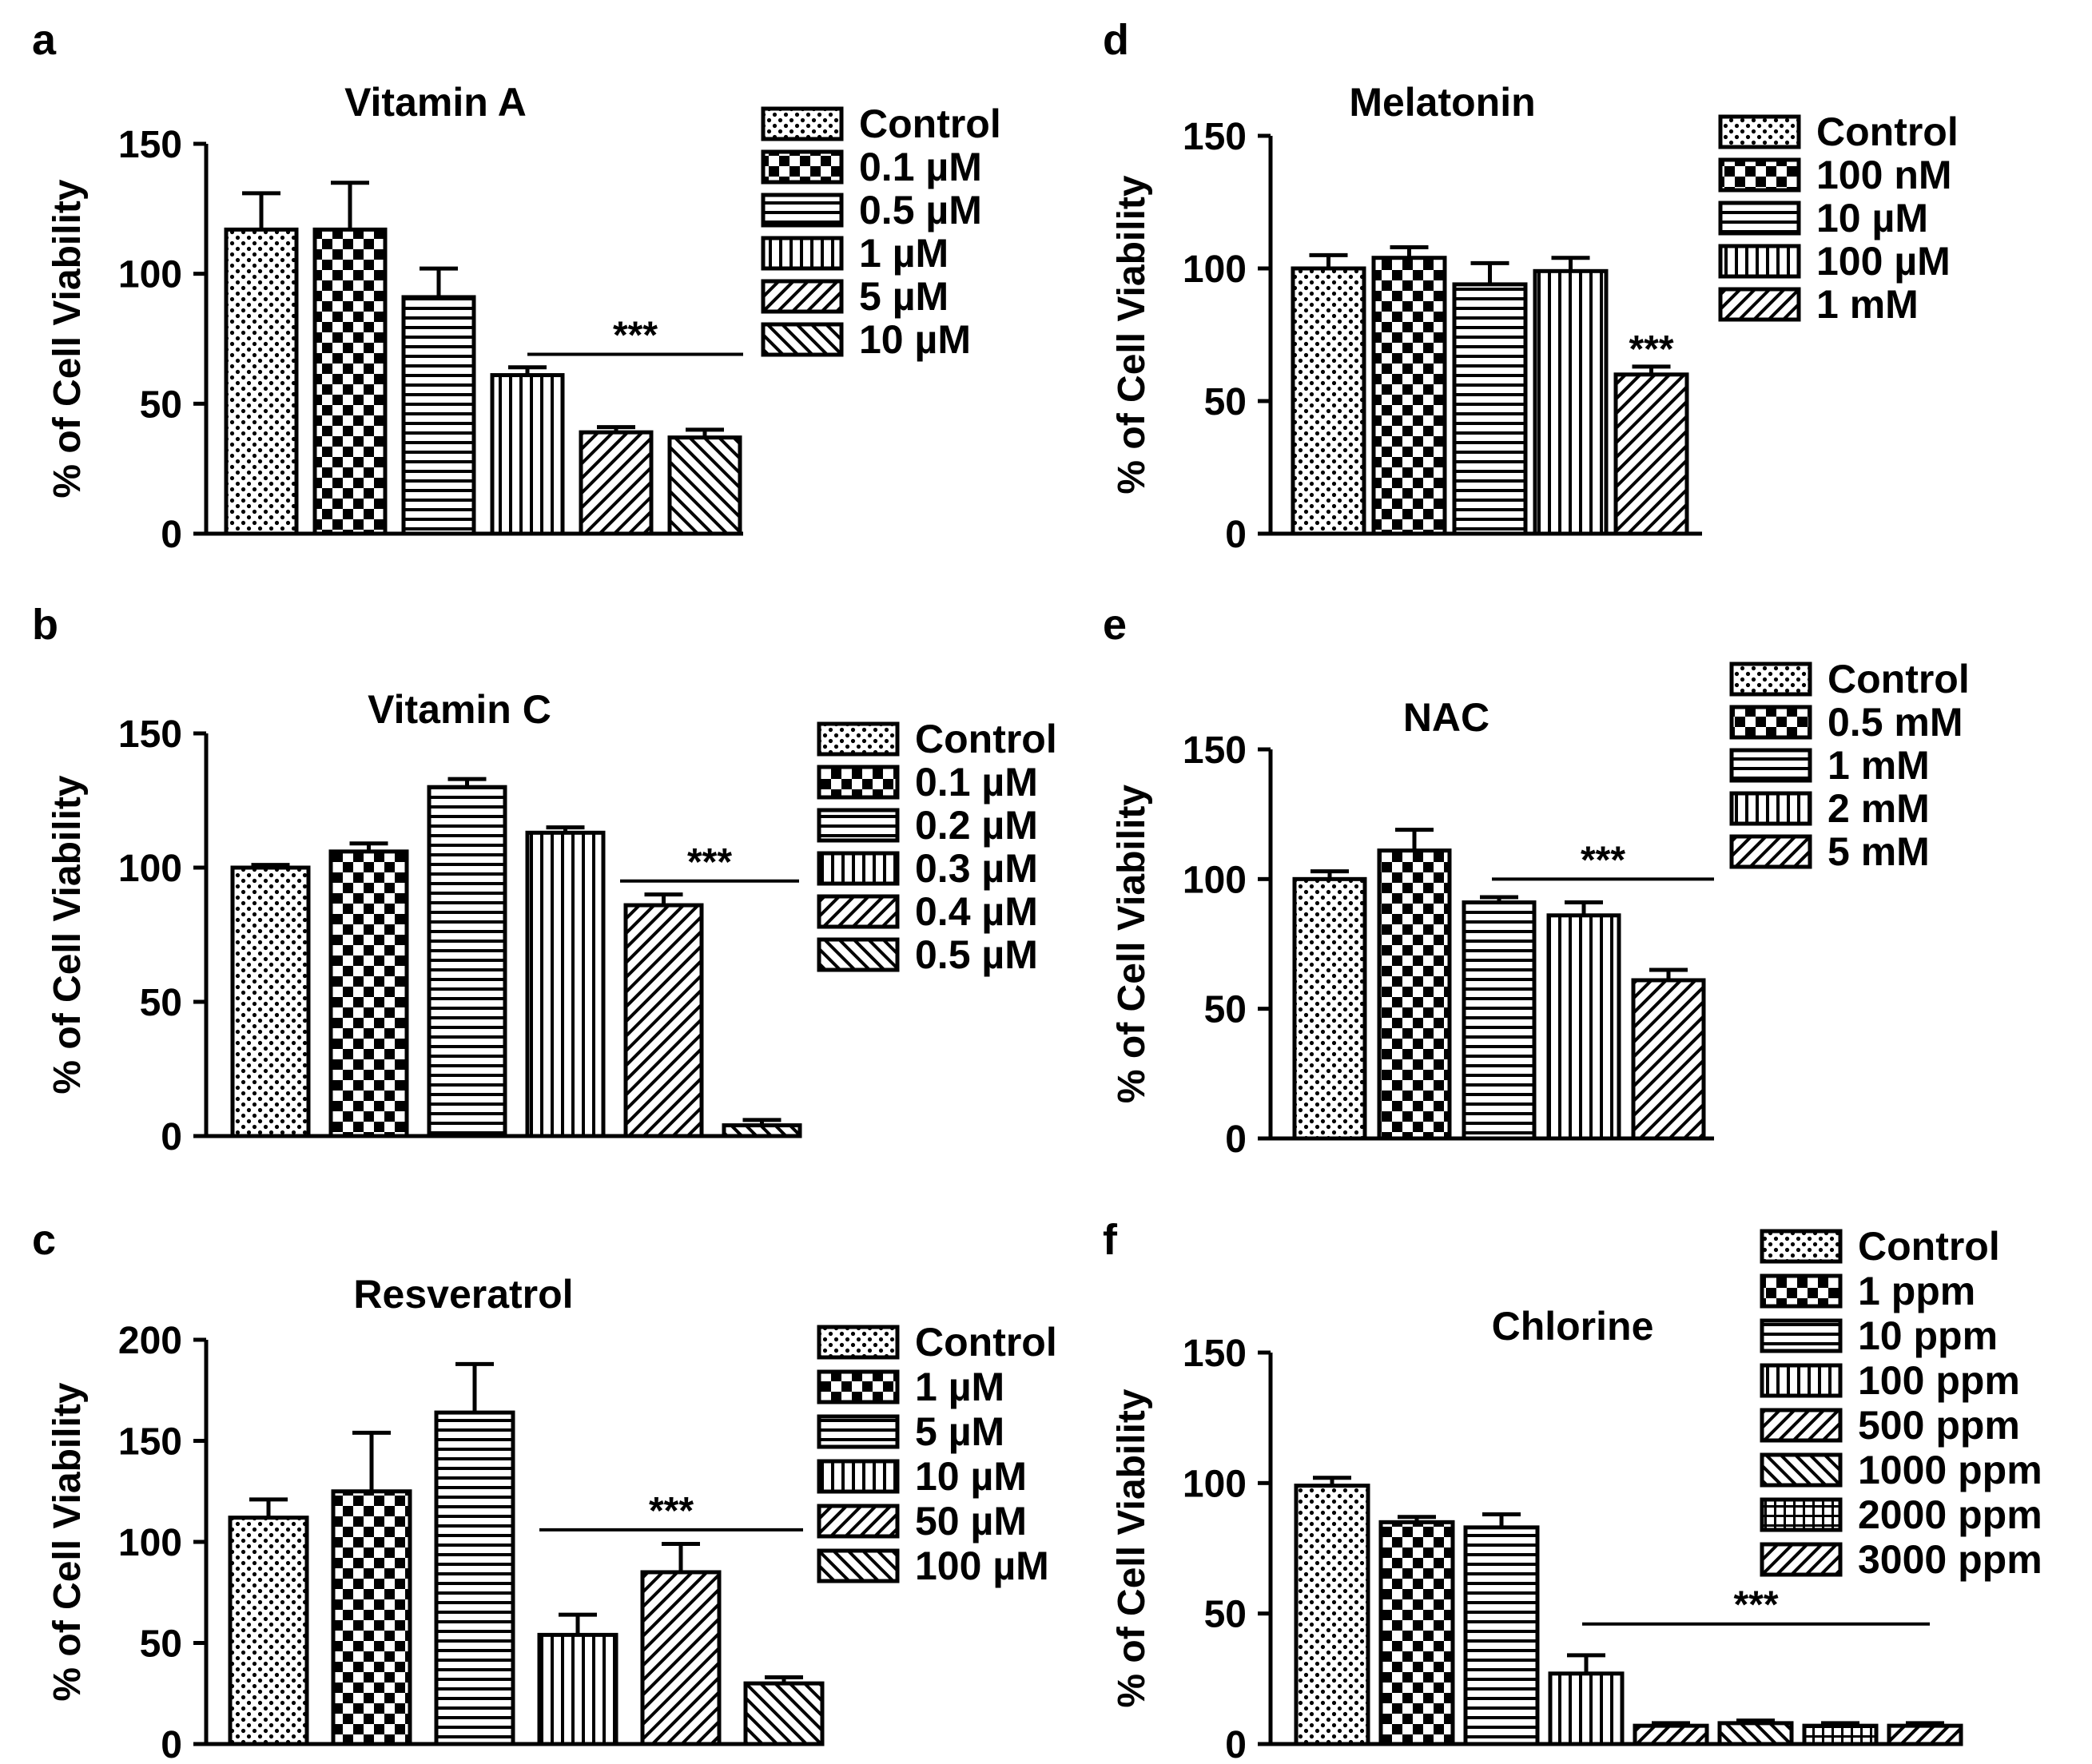 Image resolution: width=2092 pixels, height=1764 pixels. Describe the element at coordinates (921, 167) in the screenshot. I see `legend-label: 0.1 µM` at that location.